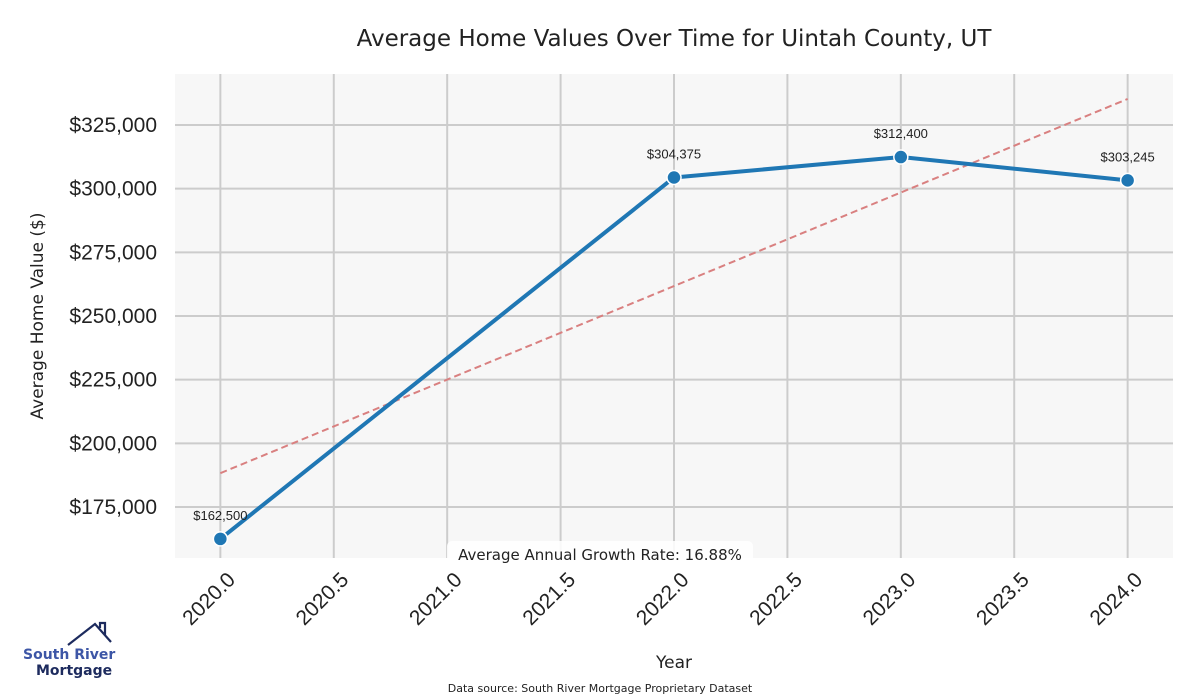  Describe the element at coordinates (89, 633) in the screenshot. I see `house-roof-icon` at that location.